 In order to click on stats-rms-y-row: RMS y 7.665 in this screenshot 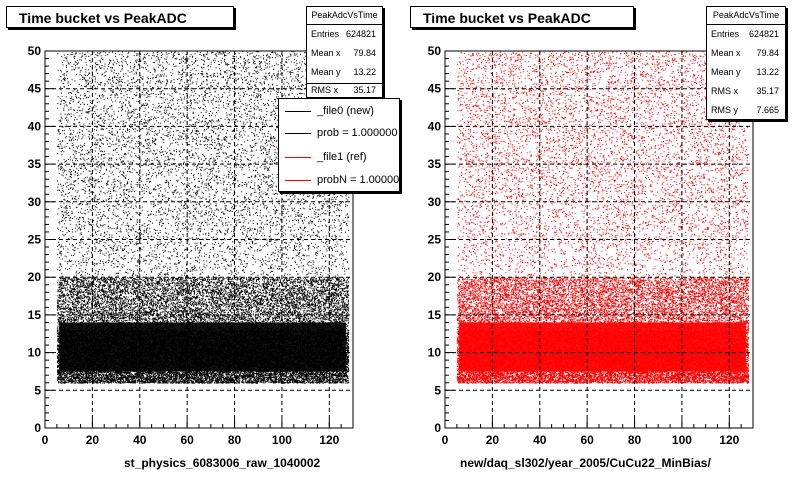, I will do `click(746, 110)`.